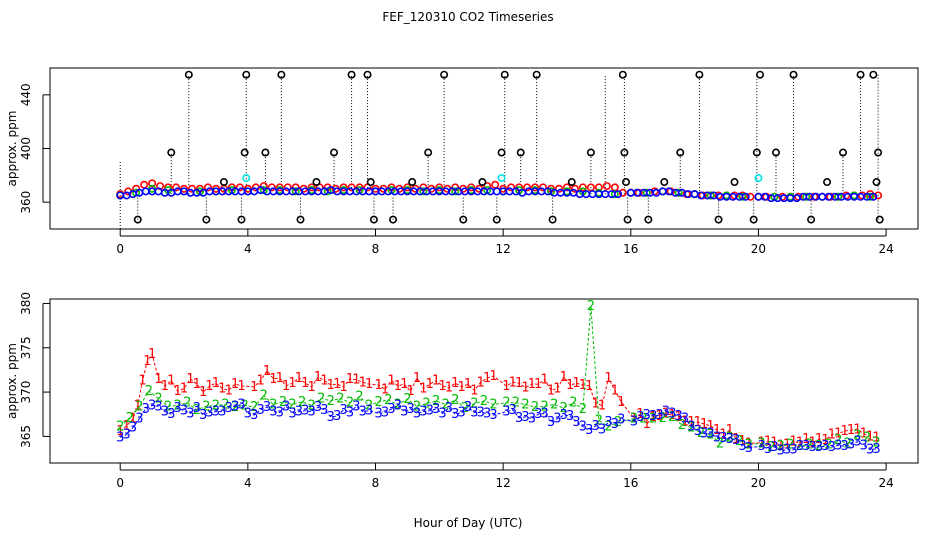 The width and height of the screenshot is (936, 540). What do you see at coordinates (498, 399) in the screenshot?
I see `series-1-line` at bounding box center [498, 399].